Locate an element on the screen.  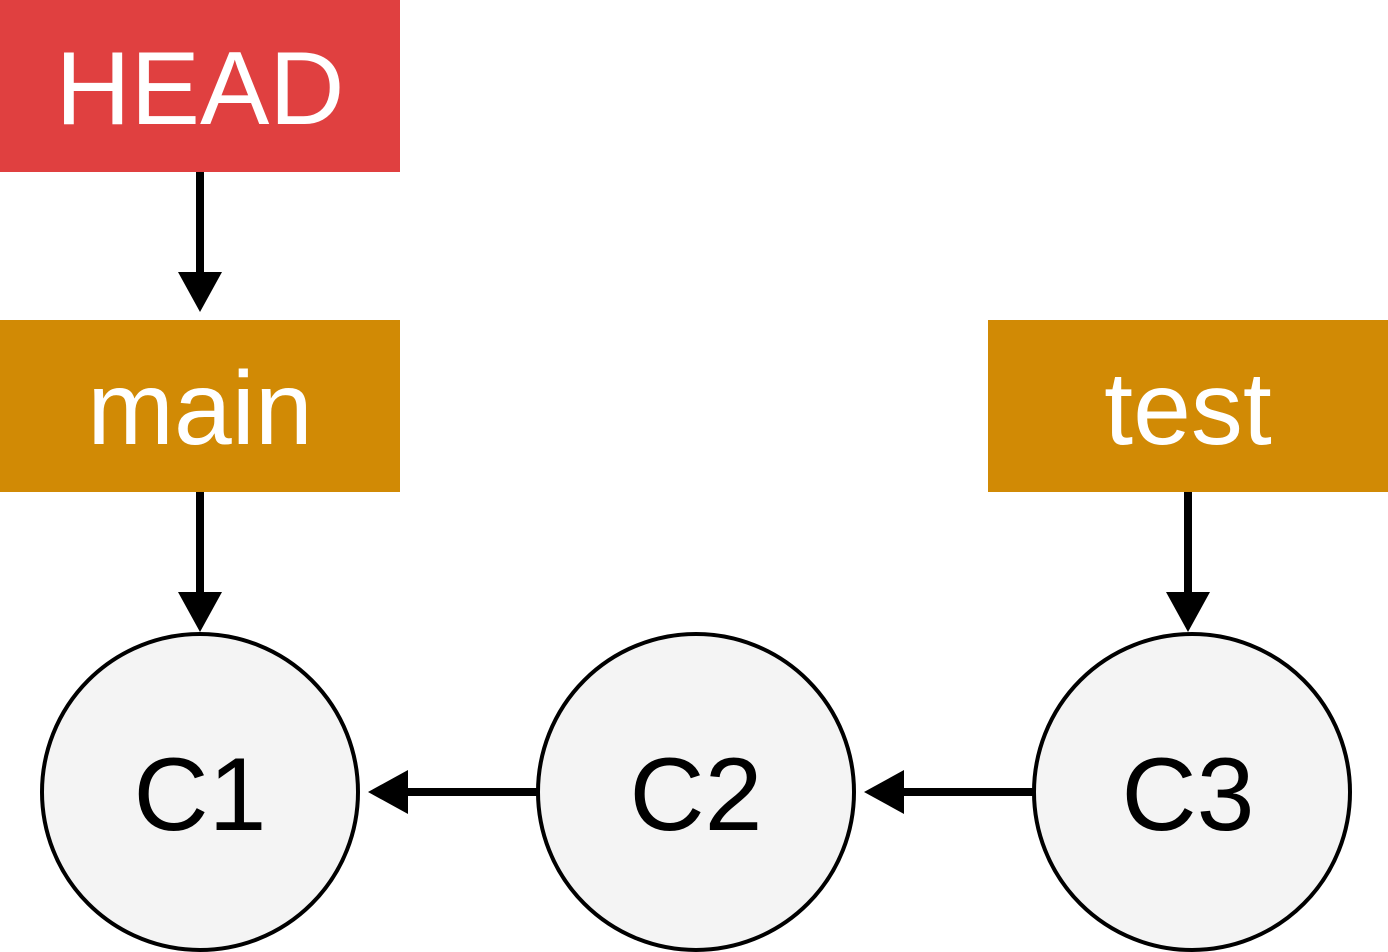
test-branch-box is located at coordinates (1188, 406).